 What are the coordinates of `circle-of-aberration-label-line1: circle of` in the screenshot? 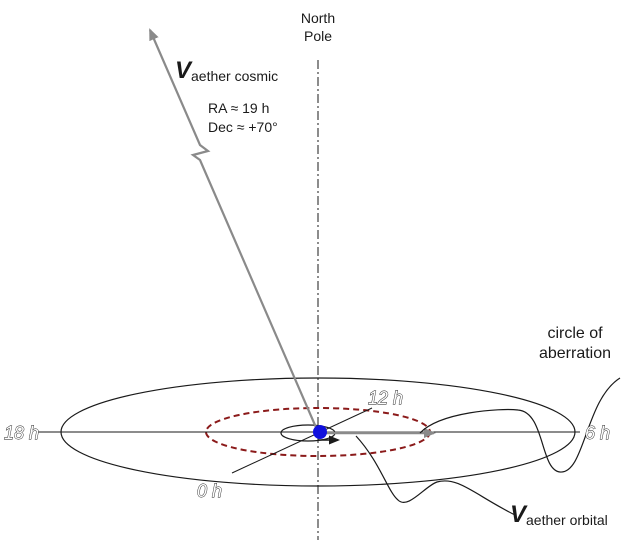 It's located at (575, 333).